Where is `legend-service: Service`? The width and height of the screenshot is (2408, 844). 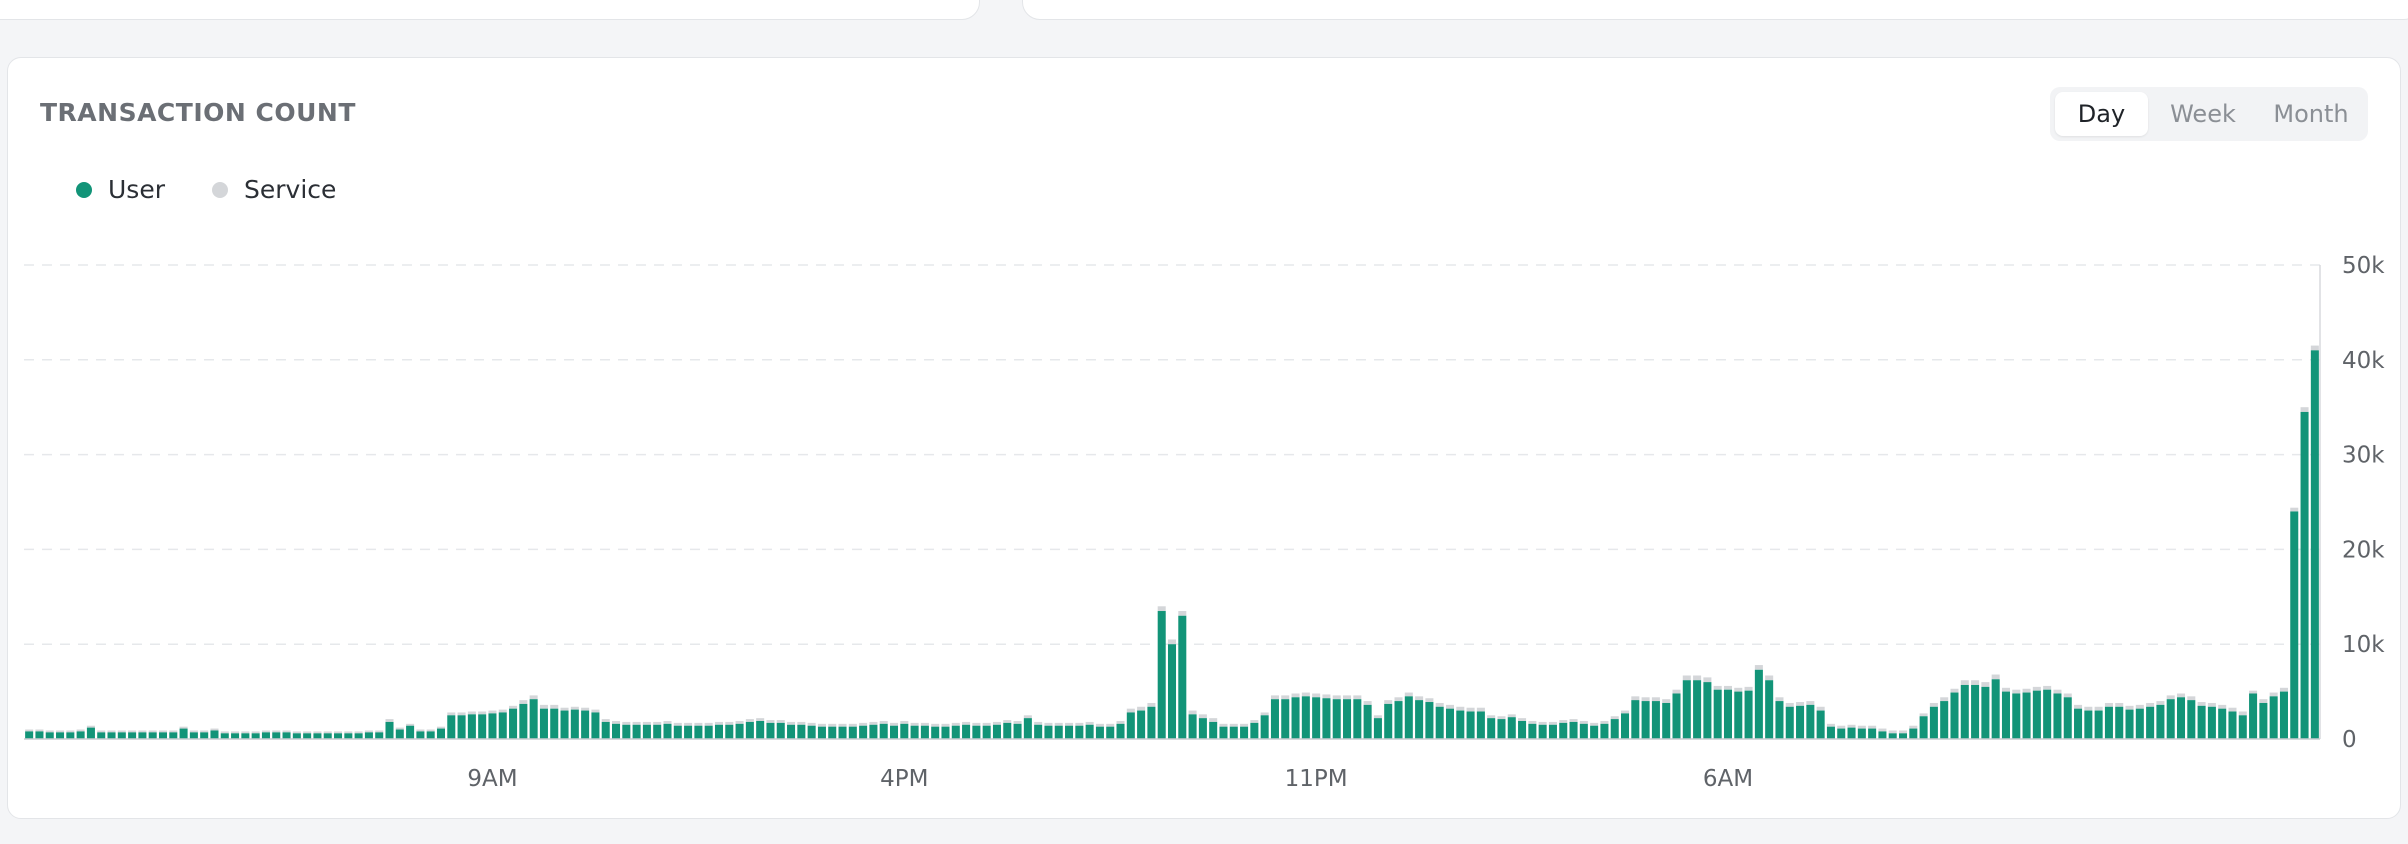 legend-service: Service is located at coordinates (274, 189).